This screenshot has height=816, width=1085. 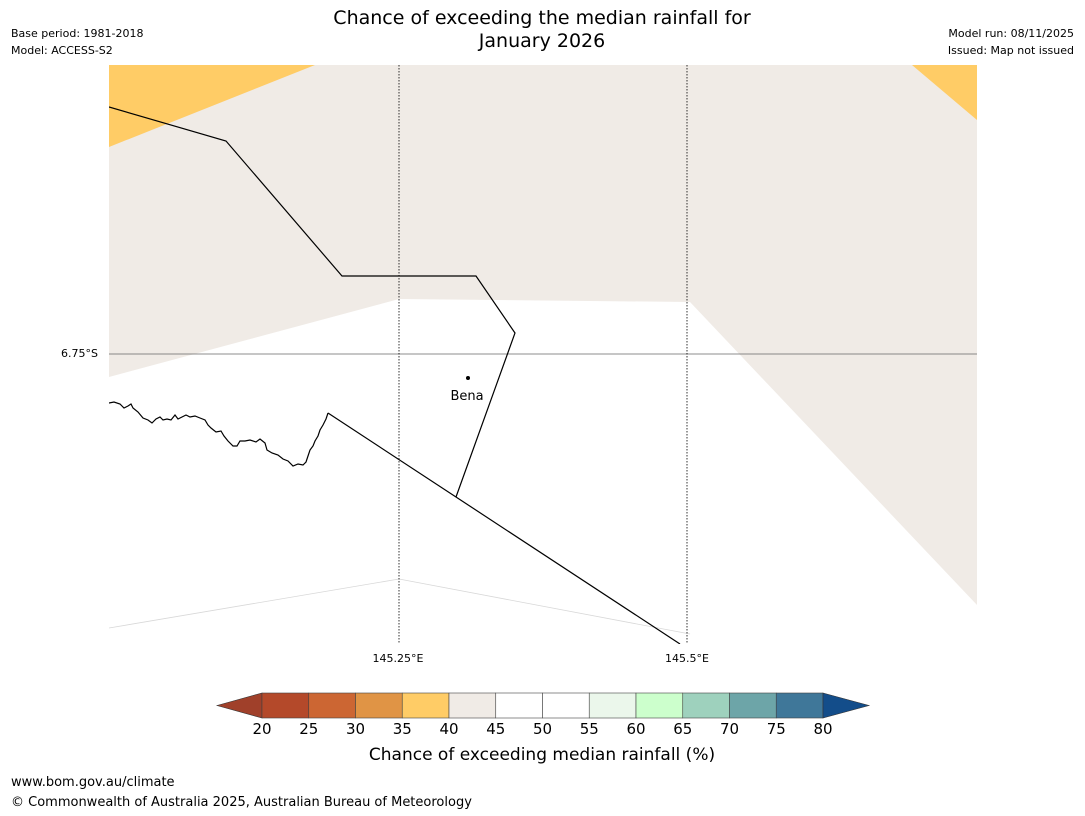 I want to click on colorbar-tick-label: 80, so click(x=823, y=729).